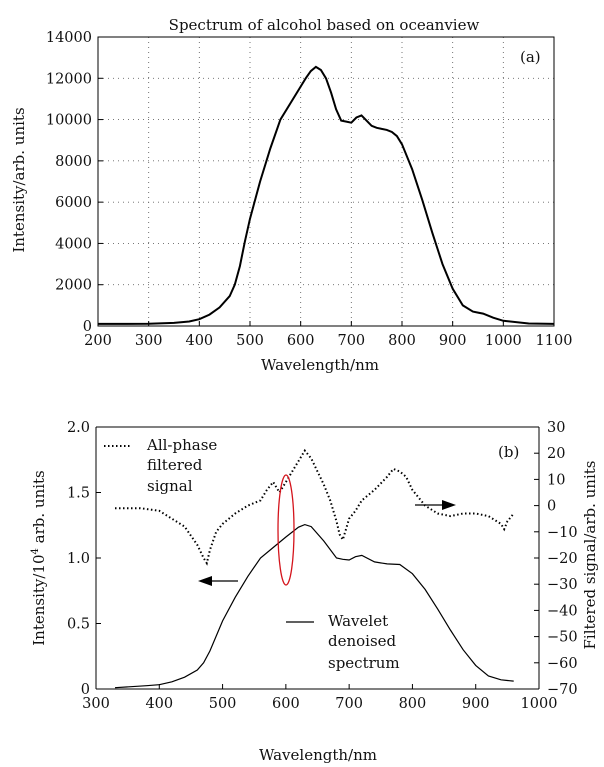  What do you see at coordinates (562, 638) in the screenshot?
I see `y-tick-label-right: −50` at bounding box center [562, 638].